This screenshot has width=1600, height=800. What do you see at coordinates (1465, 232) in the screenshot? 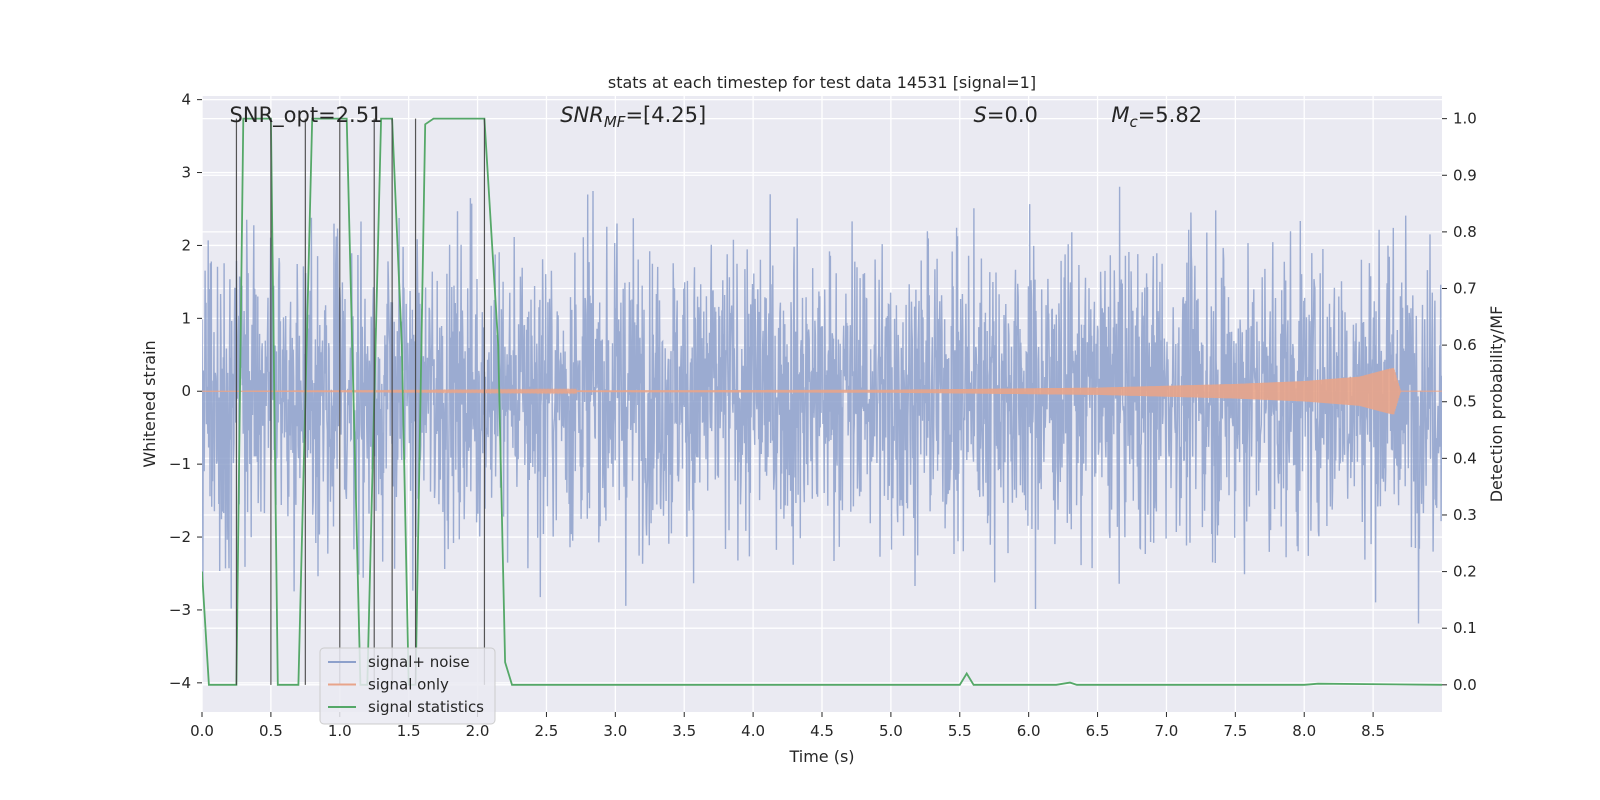
I see `y-right-tick-label-8: 0.8` at bounding box center [1465, 232].